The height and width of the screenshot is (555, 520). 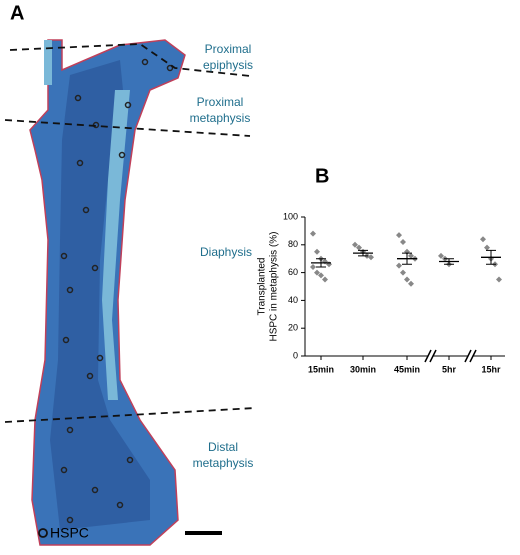 What do you see at coordinates (69, 533) in the screenshot?
I see `legend-label: HSPC` at bounding box center [69, 533].